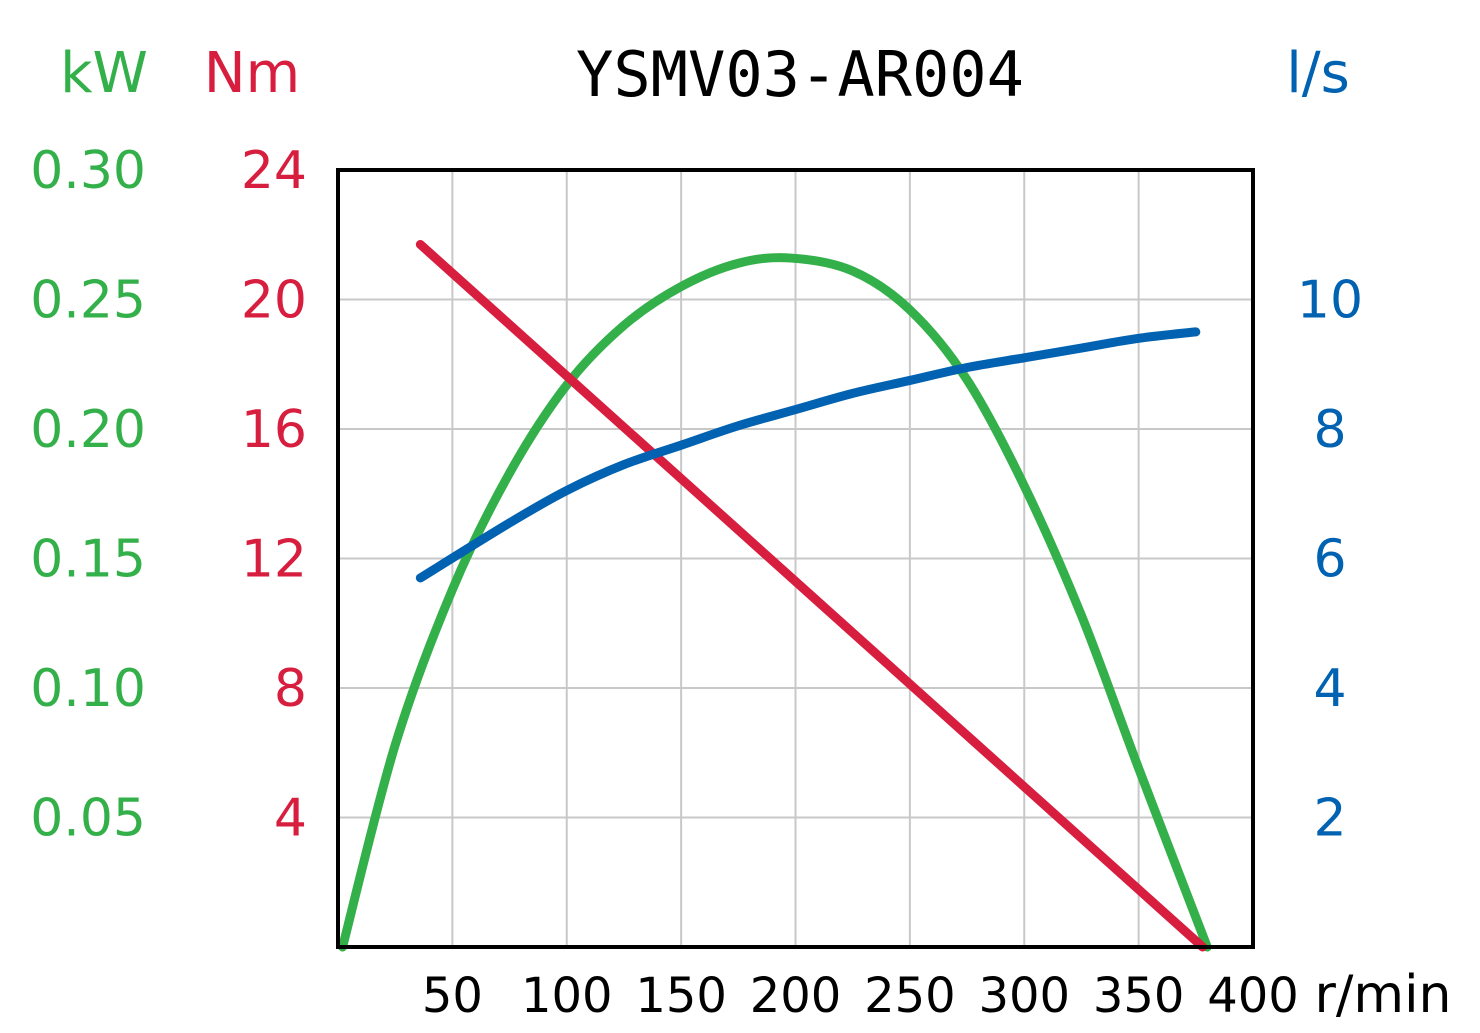  What do you see at coordinates (1318, 73) in the screenshot?
I see `flow-axis-unit: l/s` at bounding box center [1318, 73].